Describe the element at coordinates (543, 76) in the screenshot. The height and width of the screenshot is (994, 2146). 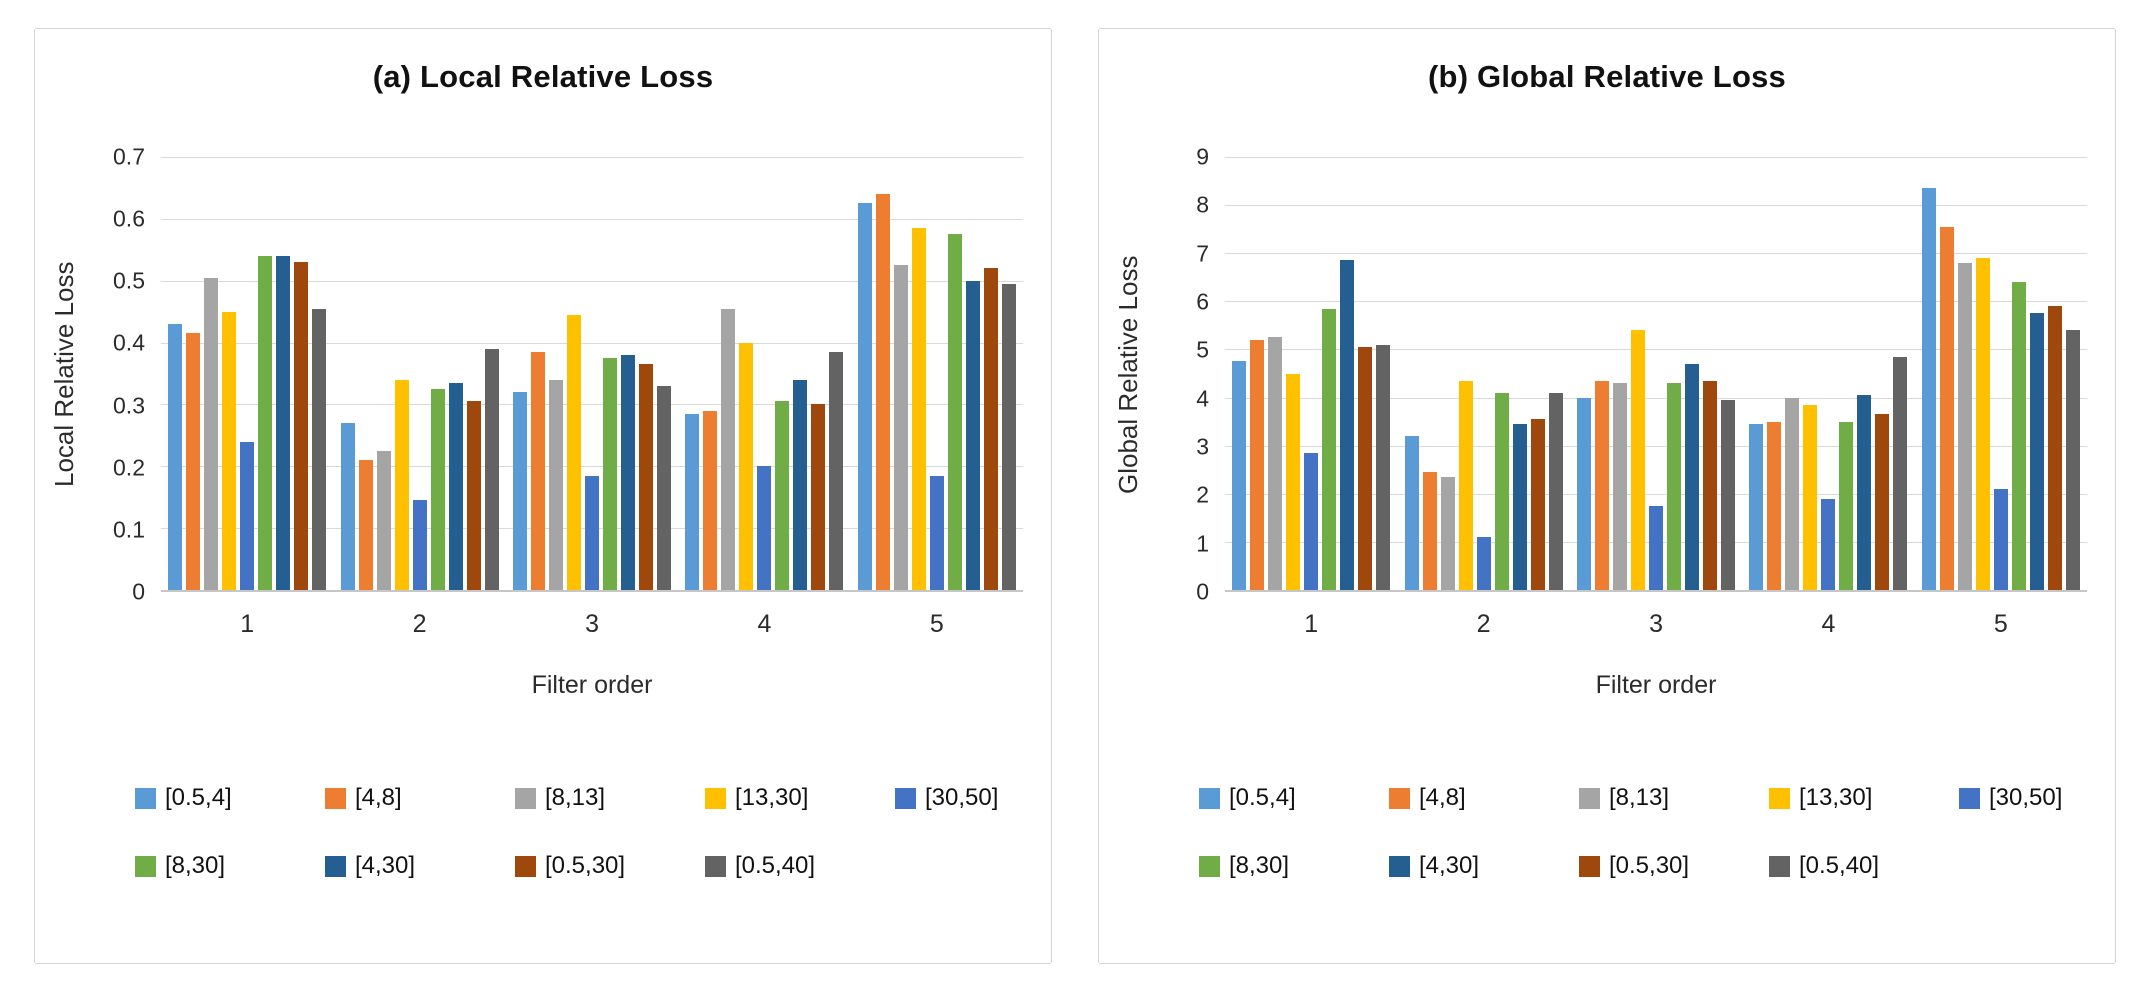
I see `chart-title: (a) Local Relative Loss` at that location.